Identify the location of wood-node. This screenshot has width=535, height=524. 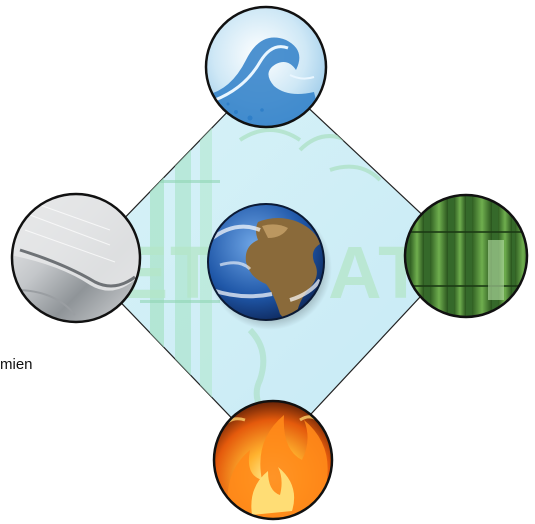
(466, 256).